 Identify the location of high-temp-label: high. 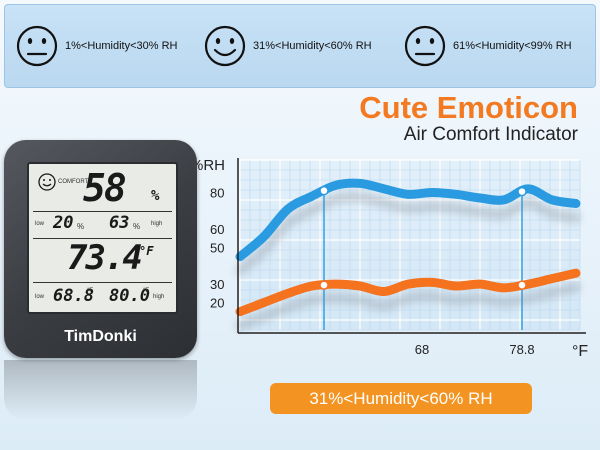
(159, 297).